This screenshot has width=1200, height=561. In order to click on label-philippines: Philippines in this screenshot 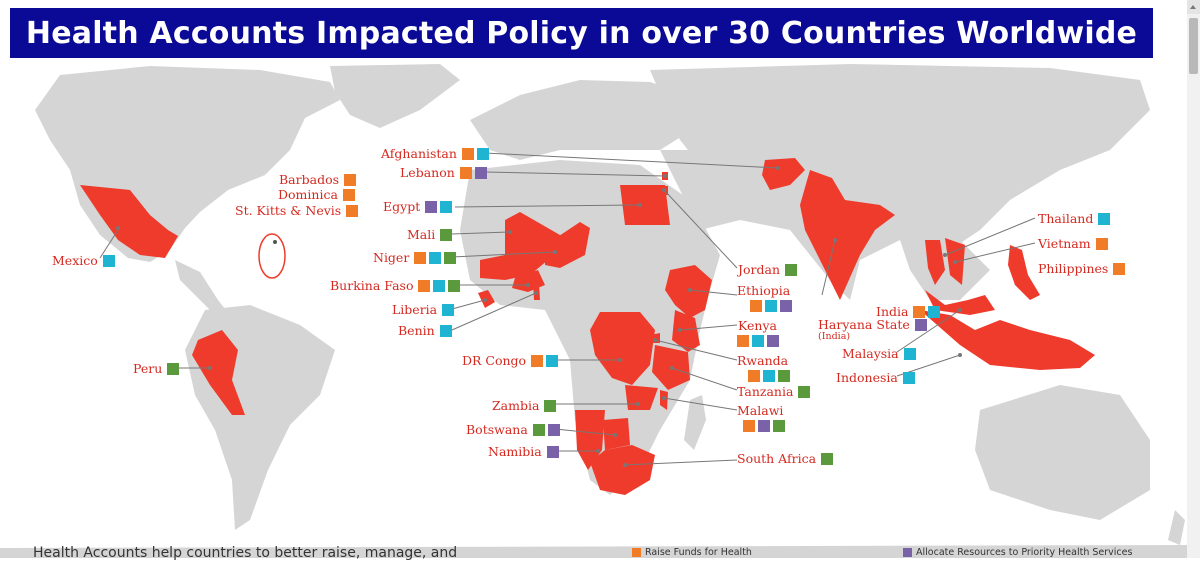, I will do `click(1082, 268)`.